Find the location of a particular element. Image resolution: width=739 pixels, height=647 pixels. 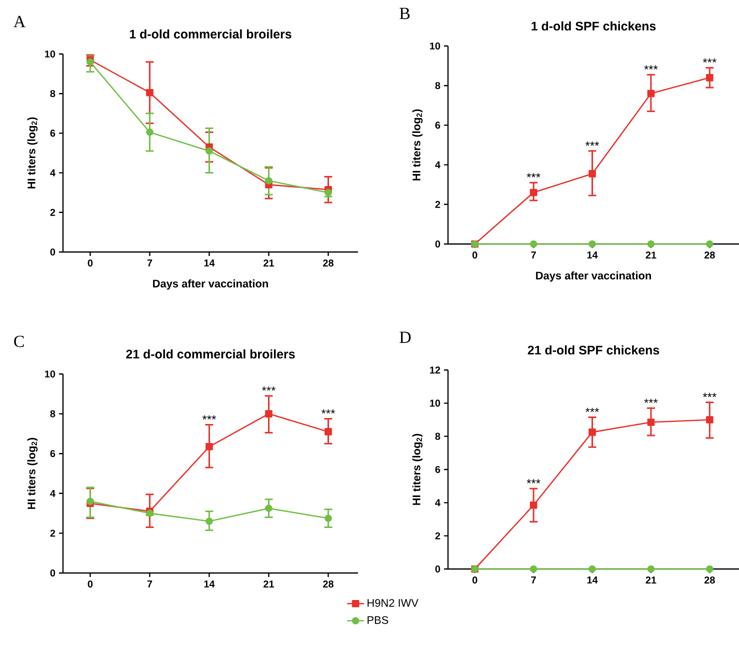

chart-title: 1 d-old commercial broilers is located at coordinates (211, 33).